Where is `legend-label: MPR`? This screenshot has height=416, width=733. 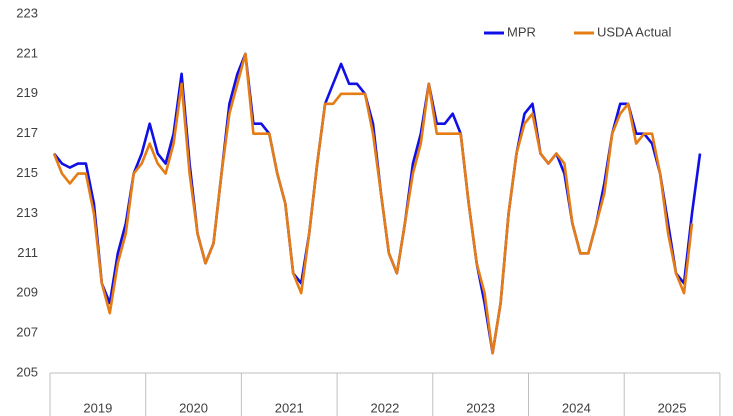
legend-label: MPR is located at coordinates (521, 31).